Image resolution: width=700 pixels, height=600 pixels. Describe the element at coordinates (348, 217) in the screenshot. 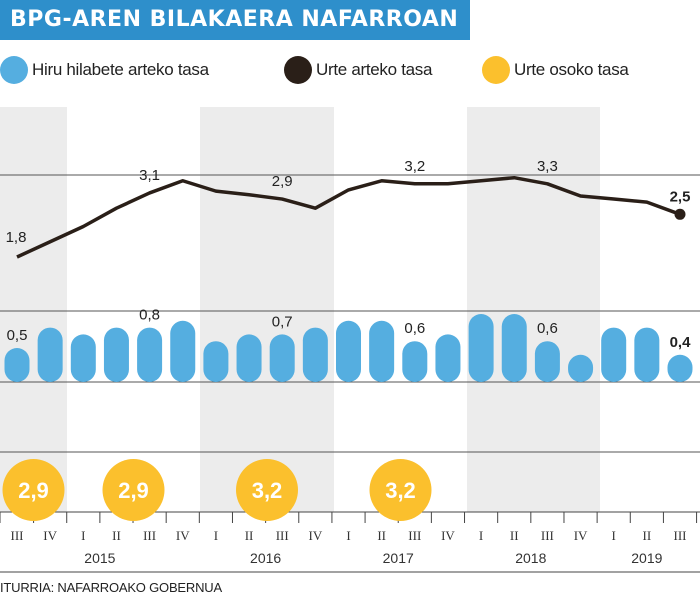

I see `yearly-rate-line` at that location.